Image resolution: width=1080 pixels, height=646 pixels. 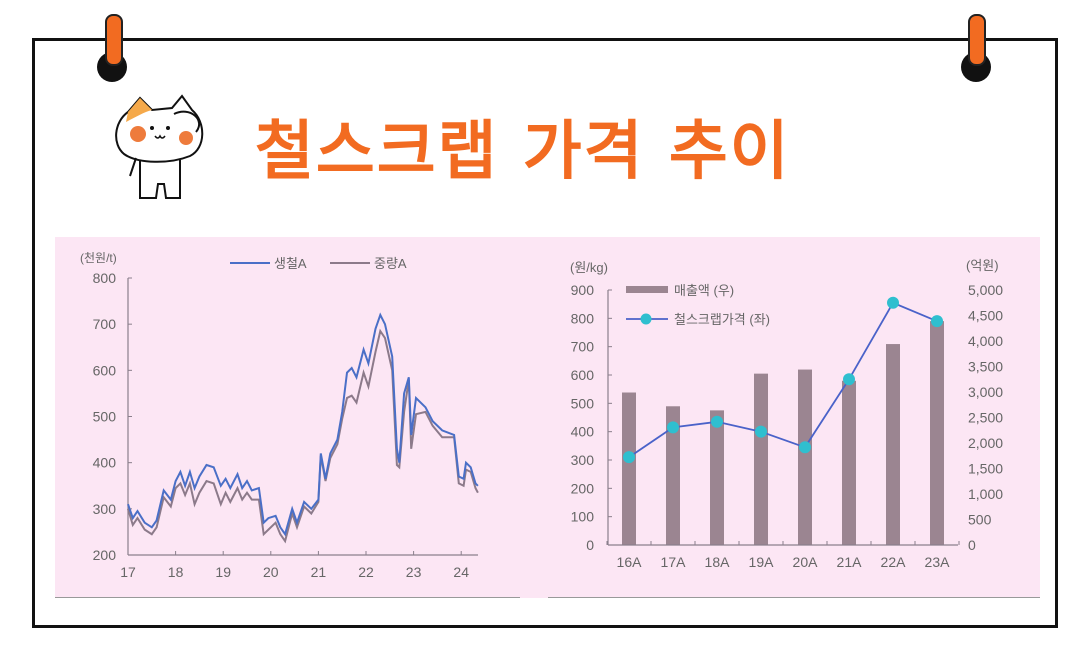 What do you see at coordinates (937, 321) in the screenshot?
I see `price-marker-23A` at bounding box center [937, 321].